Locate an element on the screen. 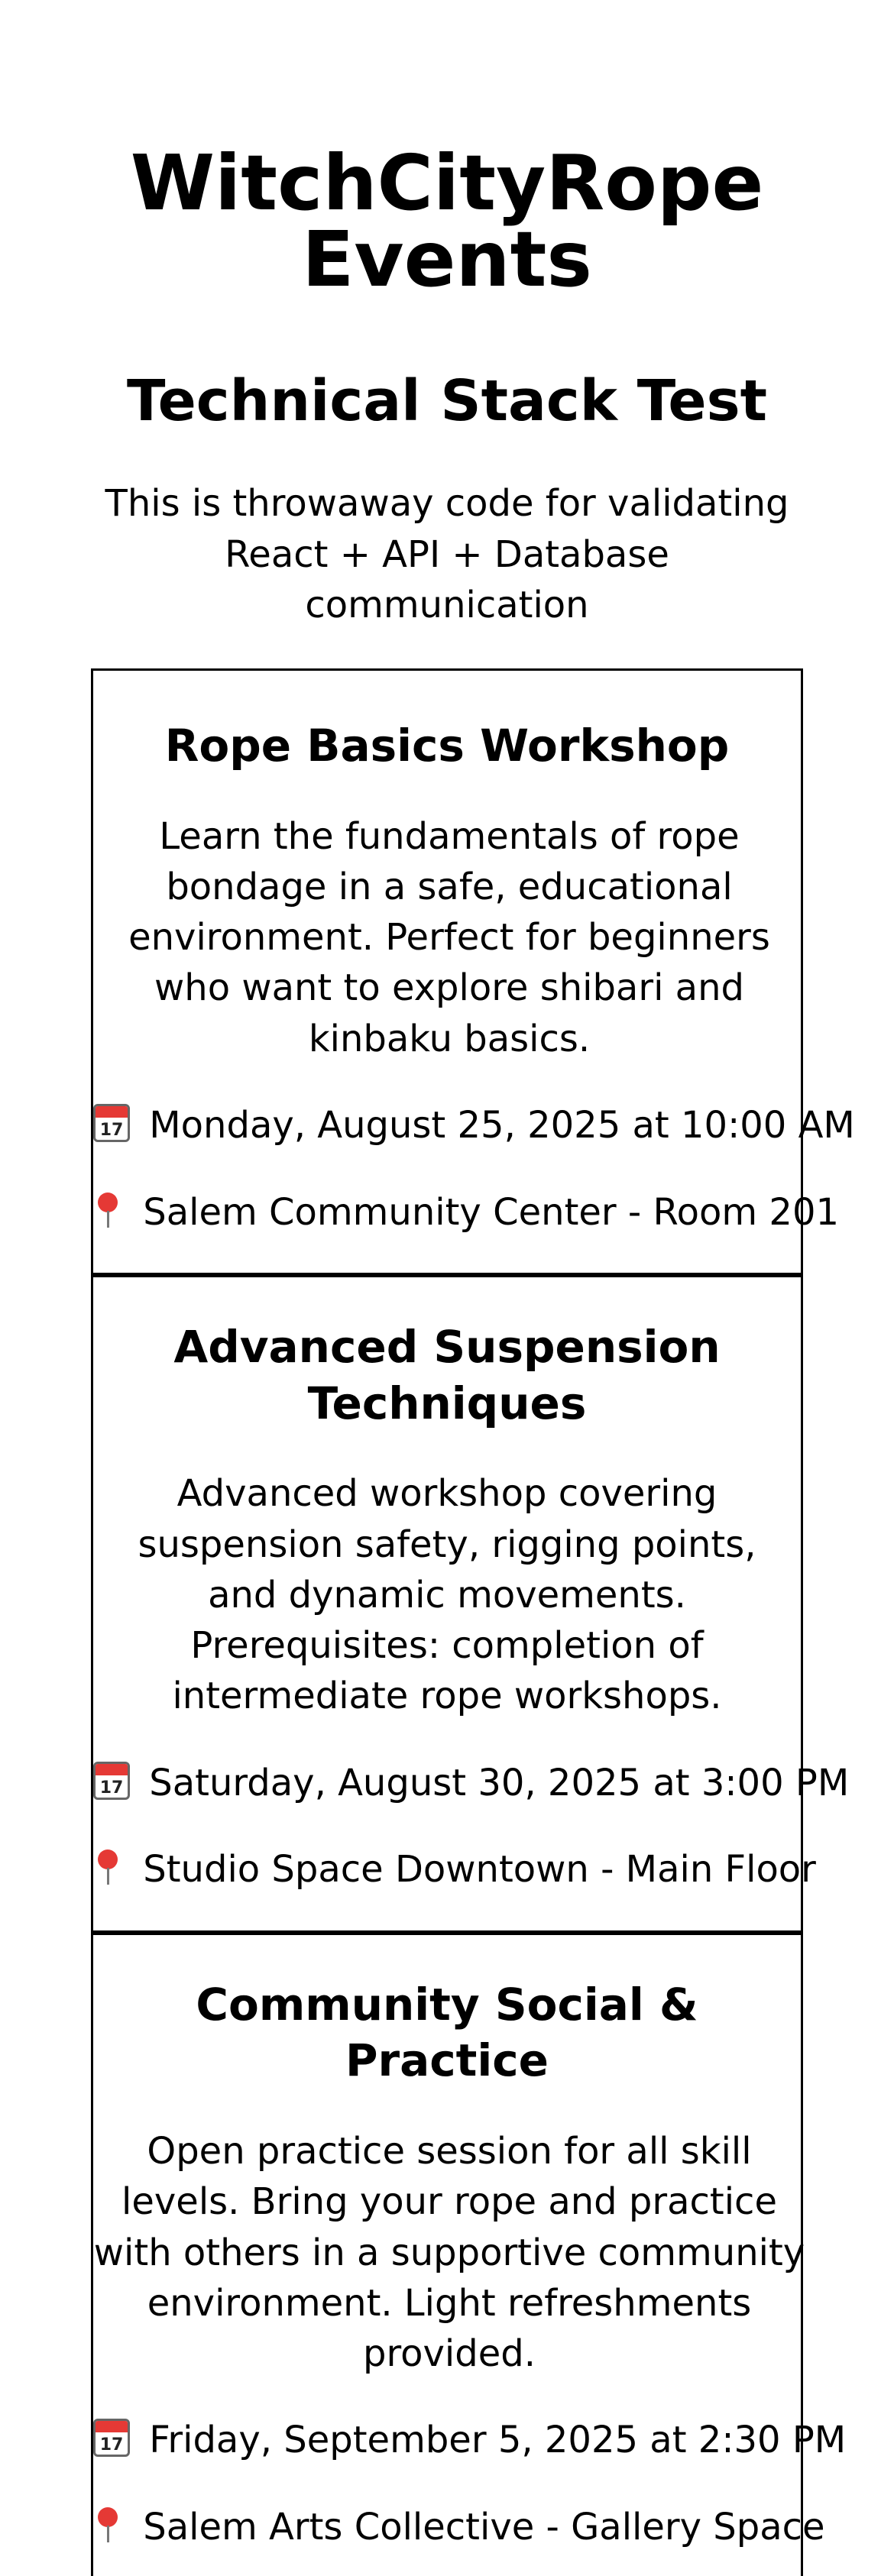 This screenshot has width=894, height=2576. event-location: Salem Community Center - Room 201 is located at coordinates (466, 1213).